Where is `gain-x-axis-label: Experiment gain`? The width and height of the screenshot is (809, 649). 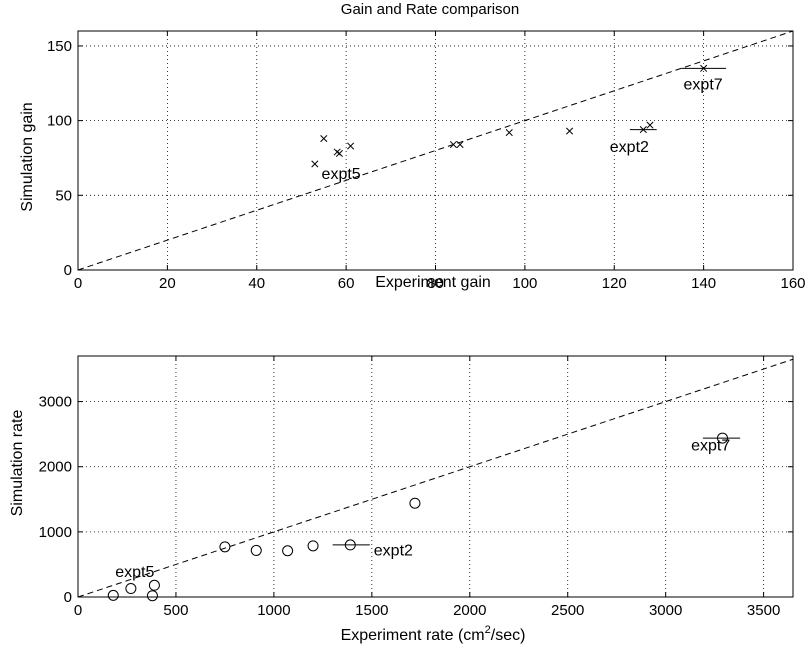
gain-x-axis-label: Experiment gain is located at coordinates (433, 282).